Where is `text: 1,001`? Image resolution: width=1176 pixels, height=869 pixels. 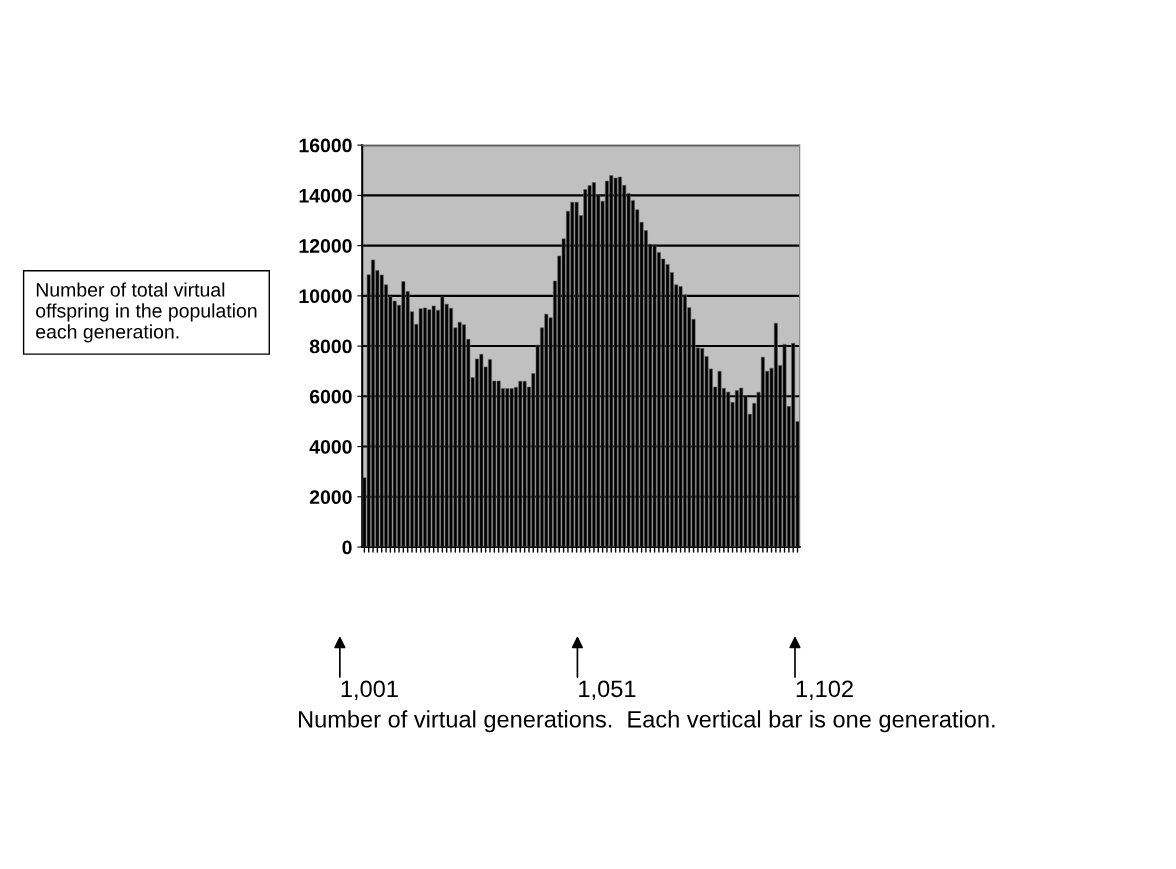
text: 1,001 is located at coordinates (369, 690).